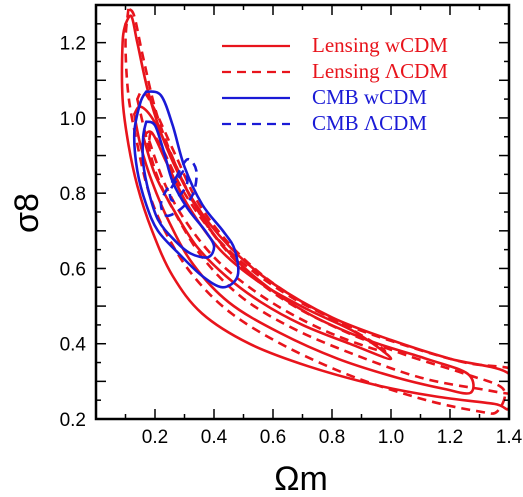 The image size is (523, 497). I want to click on x-tick-label: 1.2, so click(450, 437).